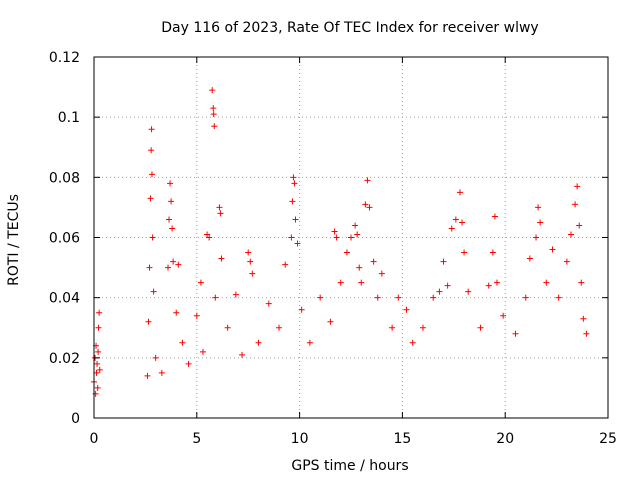  Describe the element at coordinates (64, 58) in the screenshot. I see `y-tick-label: 0.12` at that location.